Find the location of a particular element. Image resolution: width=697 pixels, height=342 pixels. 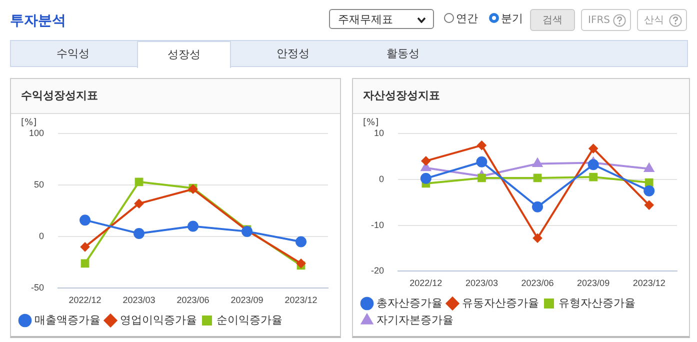

y-tick-label: -10 is located at coordinates (377, 225).